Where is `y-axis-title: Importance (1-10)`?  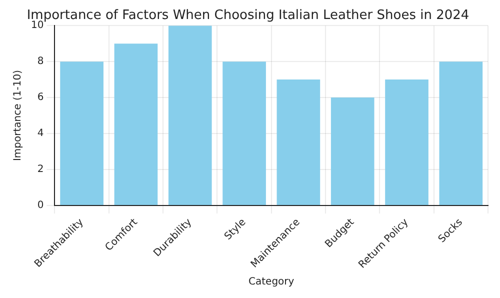
y-axis-title: Importance (1-10) is located at coordinates (18, 116).